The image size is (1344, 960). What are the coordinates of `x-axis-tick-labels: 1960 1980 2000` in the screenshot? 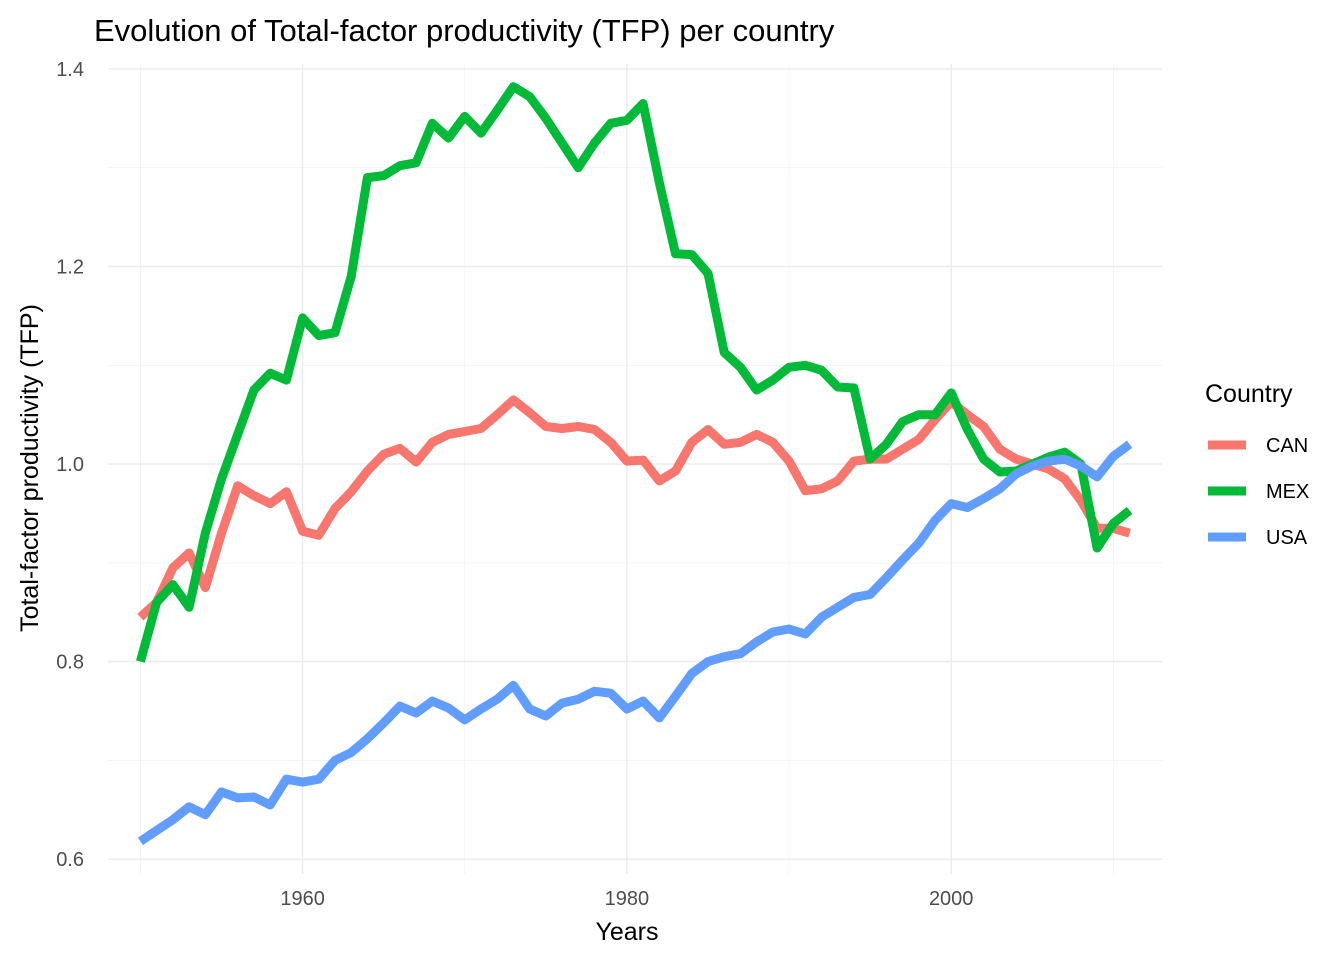 It's located at (626, 899).